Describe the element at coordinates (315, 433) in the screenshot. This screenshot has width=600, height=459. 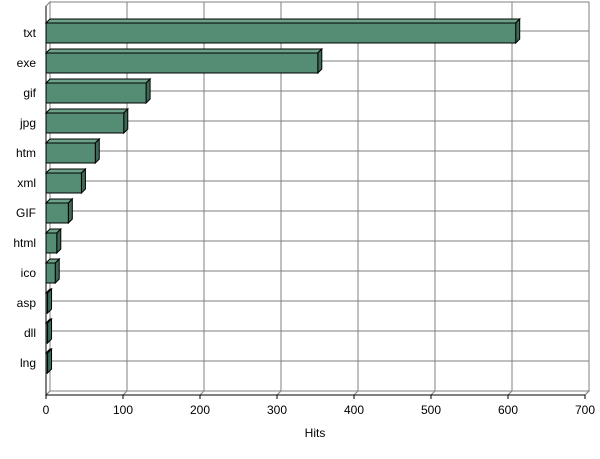
I see `x-axis-label: Hits` at that location.